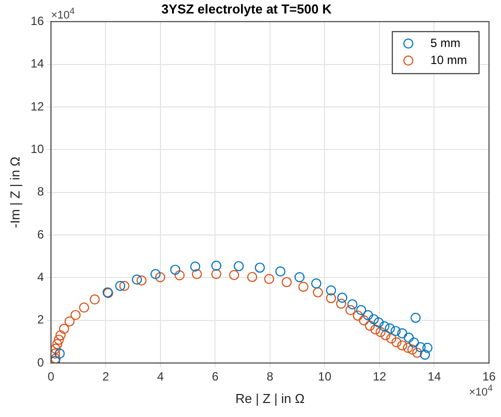 The width and height of the screenshot is (501, 417). What do you see at coordinates (40, 234) in the screenshot?
I see `y-tick-label: 6` at bounding box center [40, 234].